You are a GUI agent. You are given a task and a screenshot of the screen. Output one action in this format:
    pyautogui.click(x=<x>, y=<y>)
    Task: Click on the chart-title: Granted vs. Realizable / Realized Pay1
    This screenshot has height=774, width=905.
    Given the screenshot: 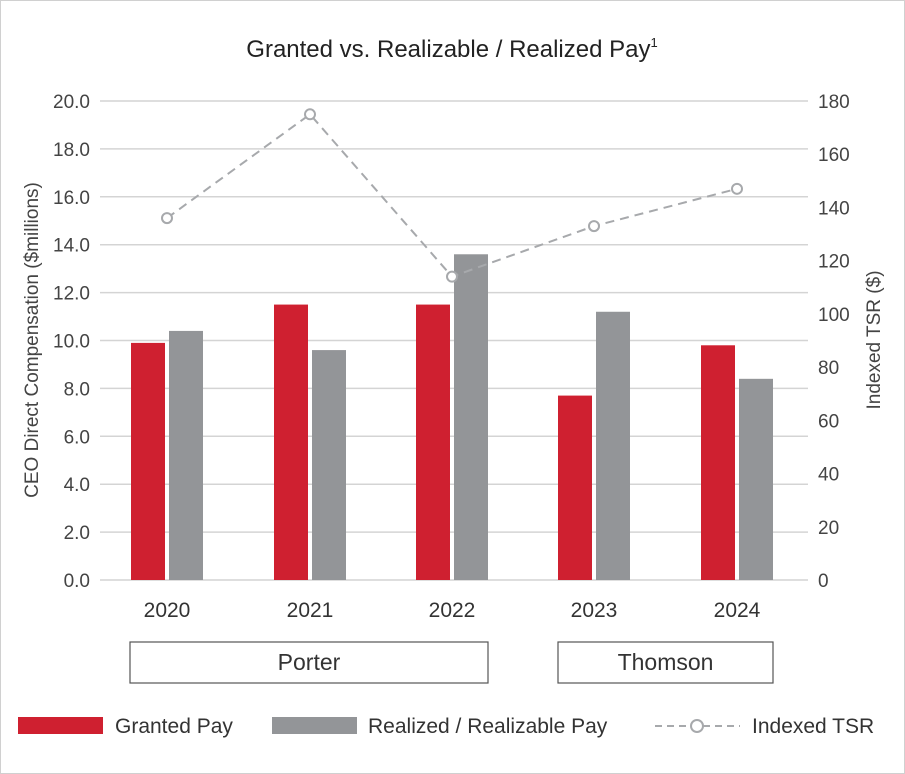 What is the action you would take?
    pyautogui.click(x=451, y=49)
    